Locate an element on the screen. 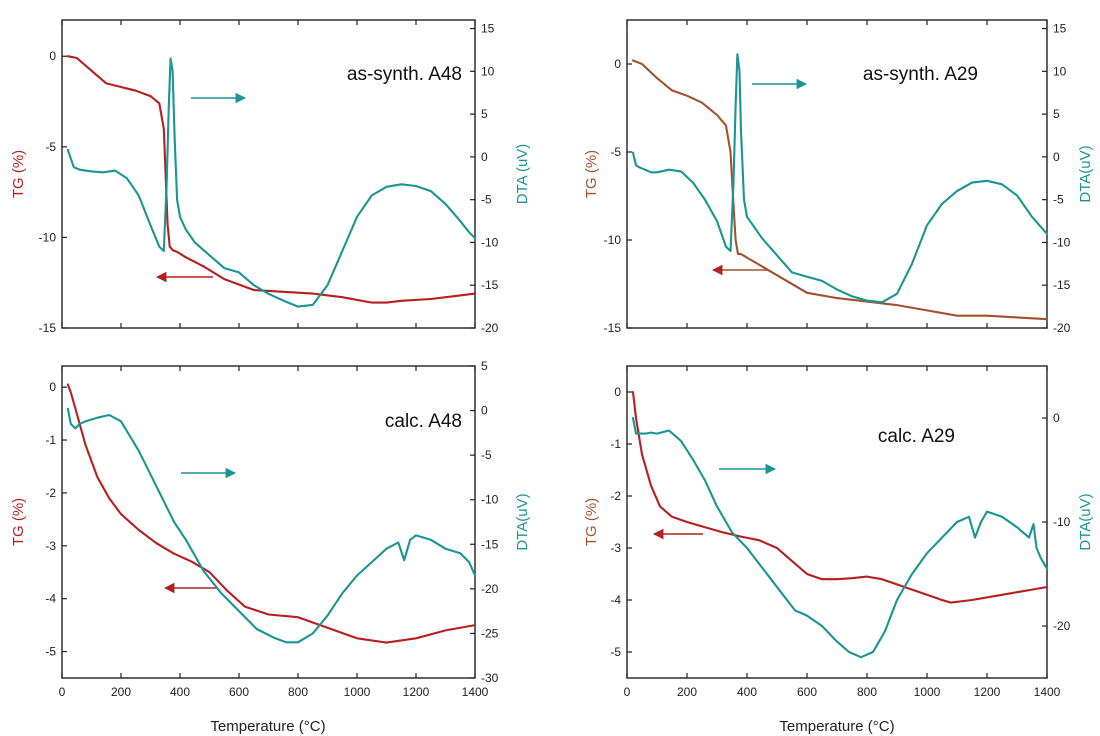 The height and width of the screenshot is (736, 1100). panel-title: calc. A48 is located at coordinates (423, 421).